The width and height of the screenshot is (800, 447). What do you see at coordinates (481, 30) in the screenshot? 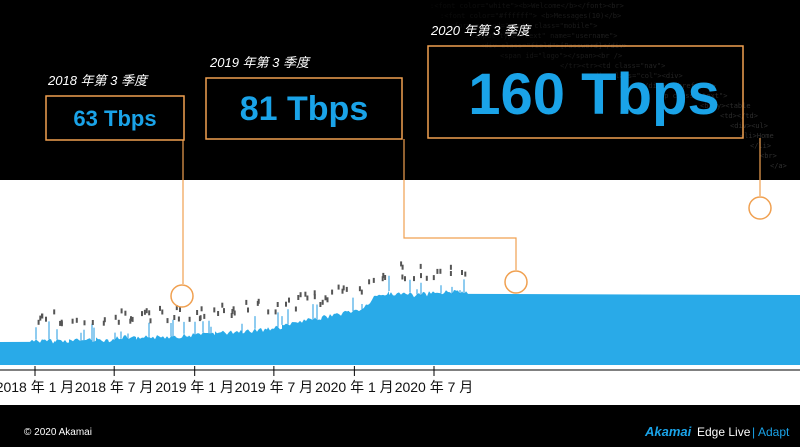
I see `callout-period: 2020 年第 3 季度` at bounding box center [481, 30].